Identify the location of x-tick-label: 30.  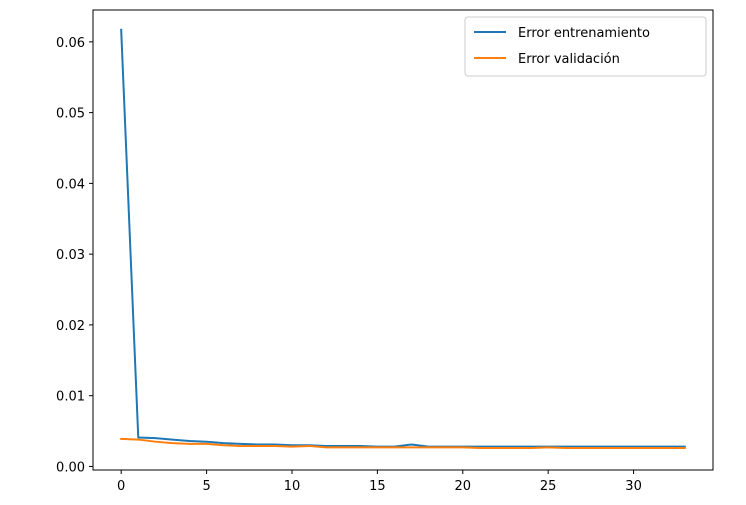
(633, 486).